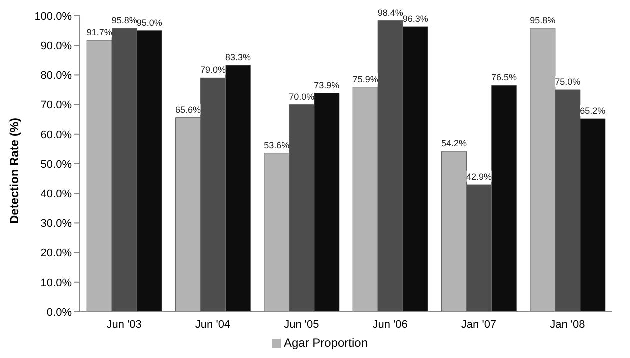 This screenshot has width=630, height=358. Describe the element at coordinates (149, 23) in the screenshot. I see `data-label: 95.0%` at that location.